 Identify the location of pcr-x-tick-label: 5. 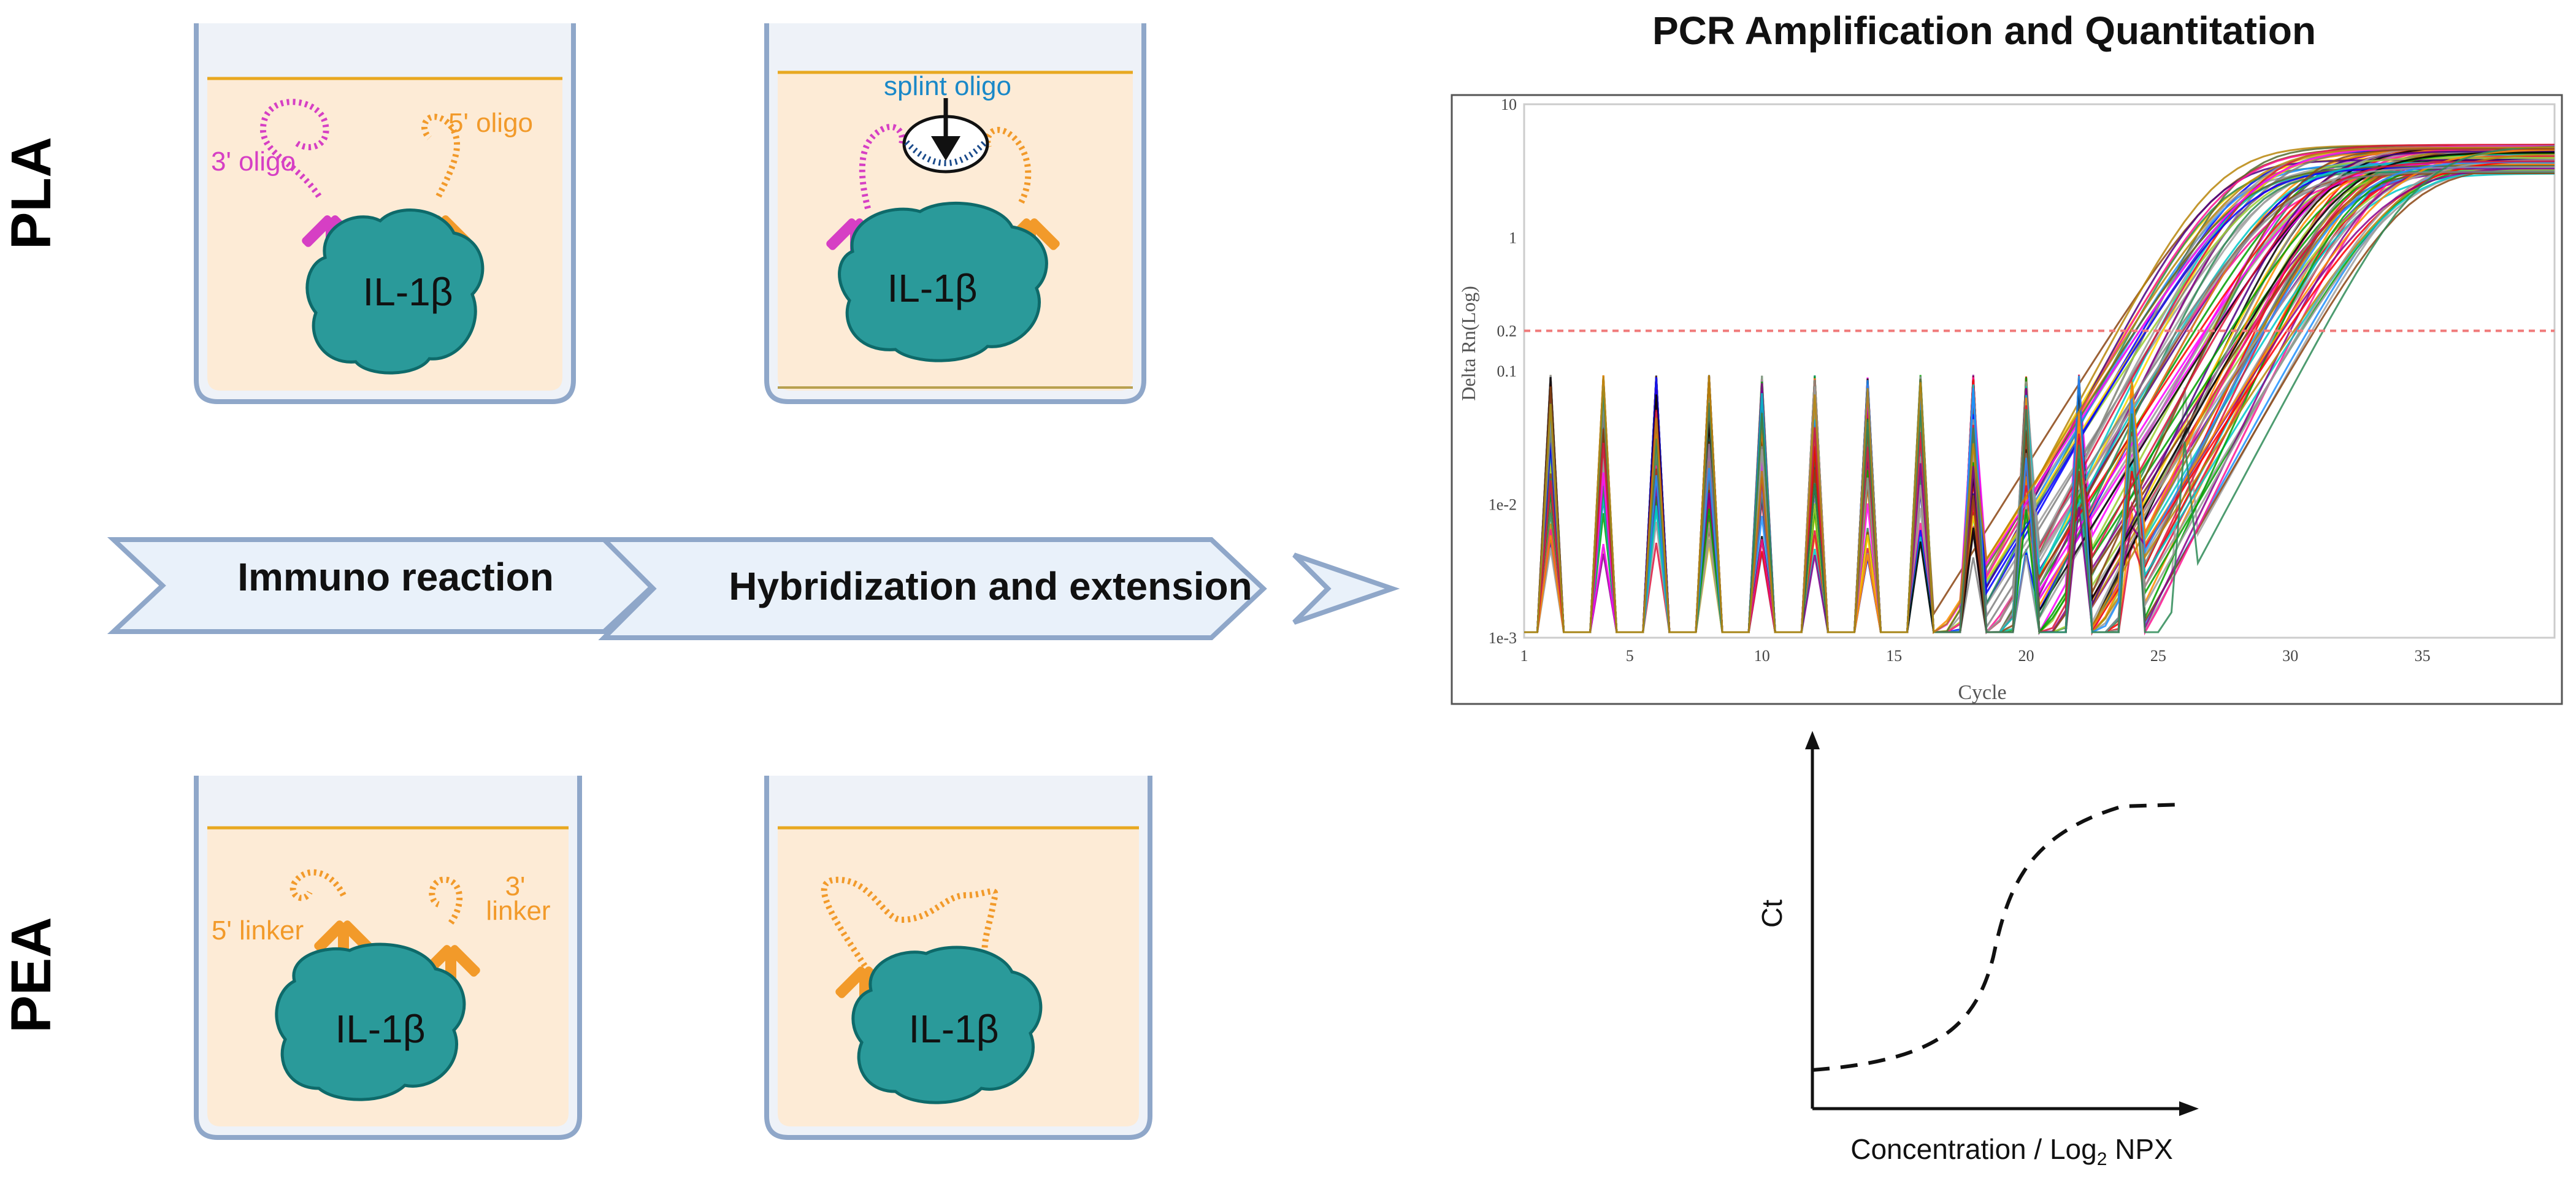
(1630, 656).